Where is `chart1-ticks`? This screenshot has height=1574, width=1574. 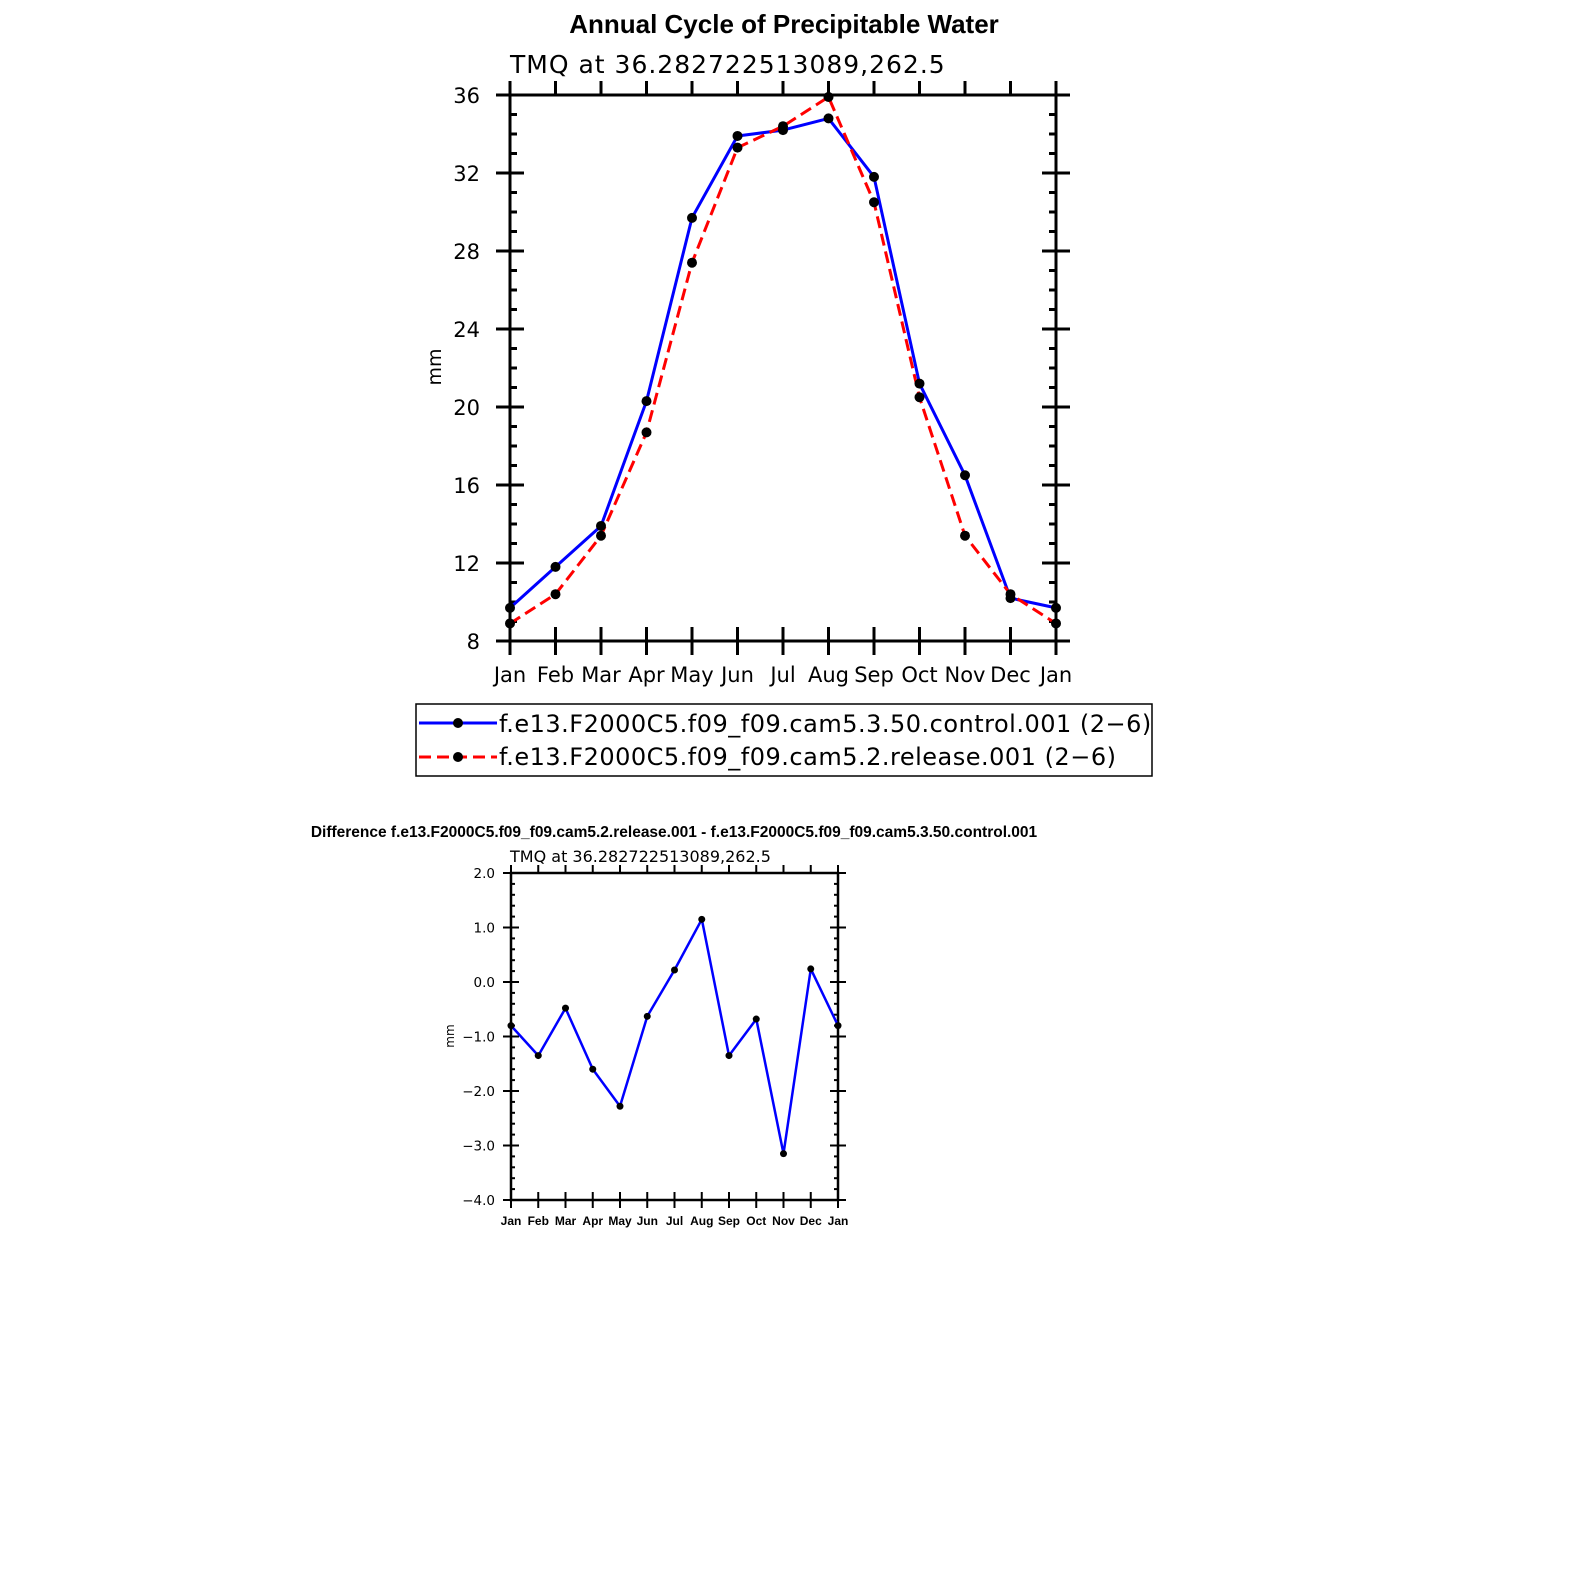
chart1-ticks is located at coordinates (783, 368).